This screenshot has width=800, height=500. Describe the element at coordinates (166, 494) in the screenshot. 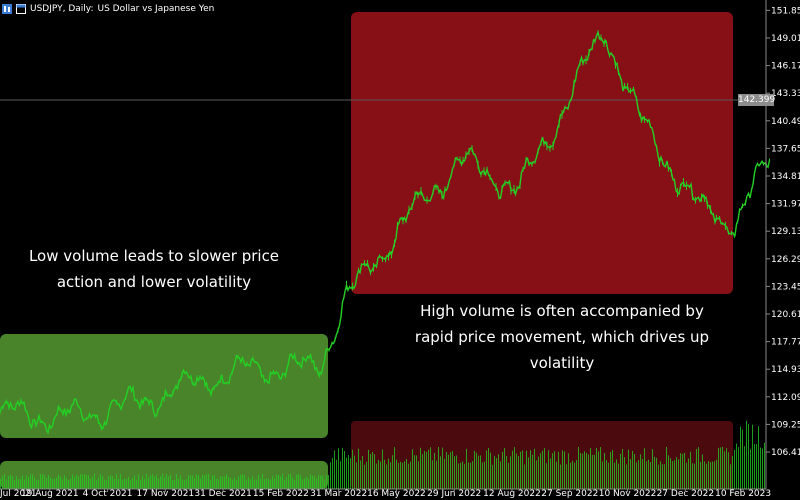

I see `time-tick-label: 17 Nov 2021` at that location.